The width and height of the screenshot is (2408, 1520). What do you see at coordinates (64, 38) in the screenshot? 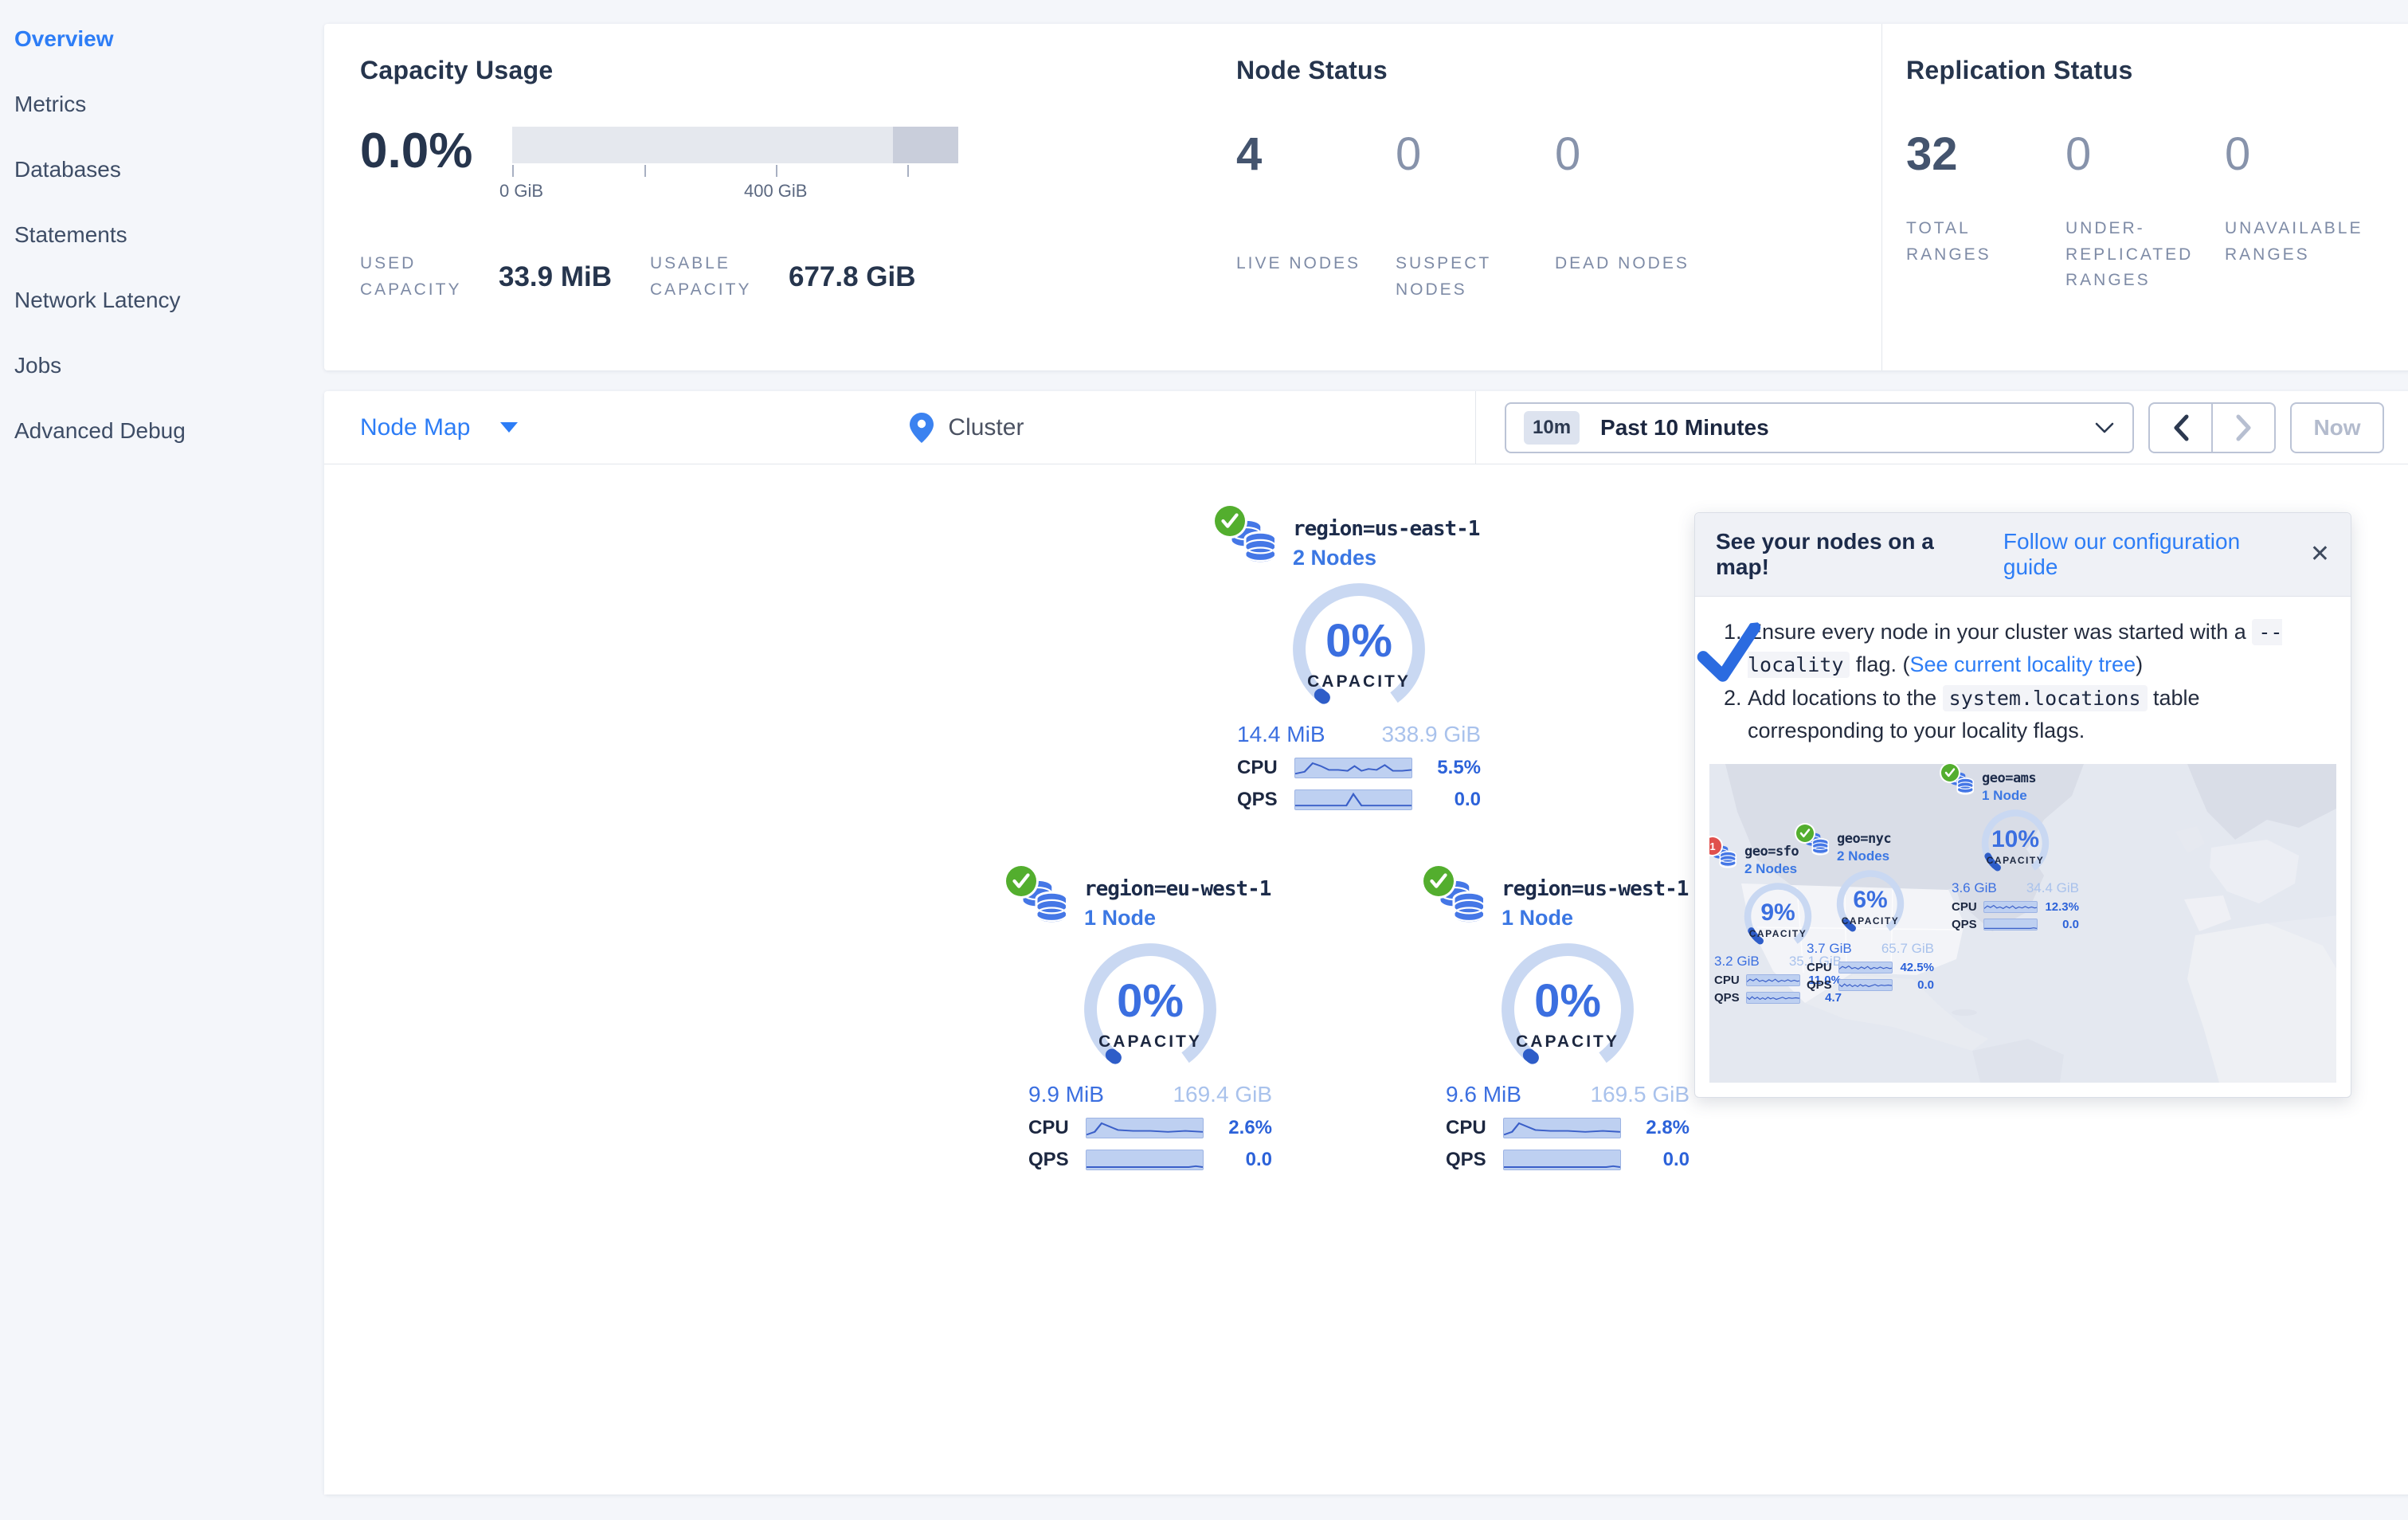
I see `sidebar-item-overview: Overview` at bounding box center [64, 38].